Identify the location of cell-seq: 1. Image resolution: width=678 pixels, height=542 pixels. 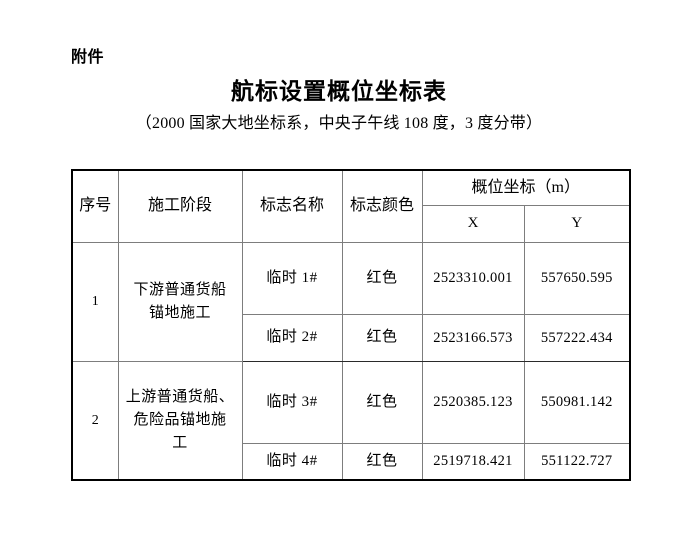
(95, 302).